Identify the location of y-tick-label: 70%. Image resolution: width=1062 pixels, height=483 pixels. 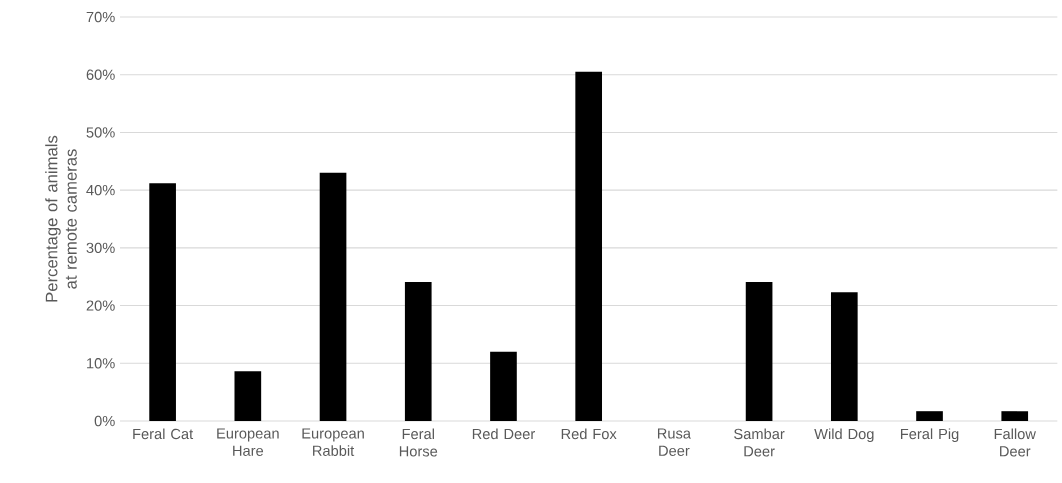
(100, 17).